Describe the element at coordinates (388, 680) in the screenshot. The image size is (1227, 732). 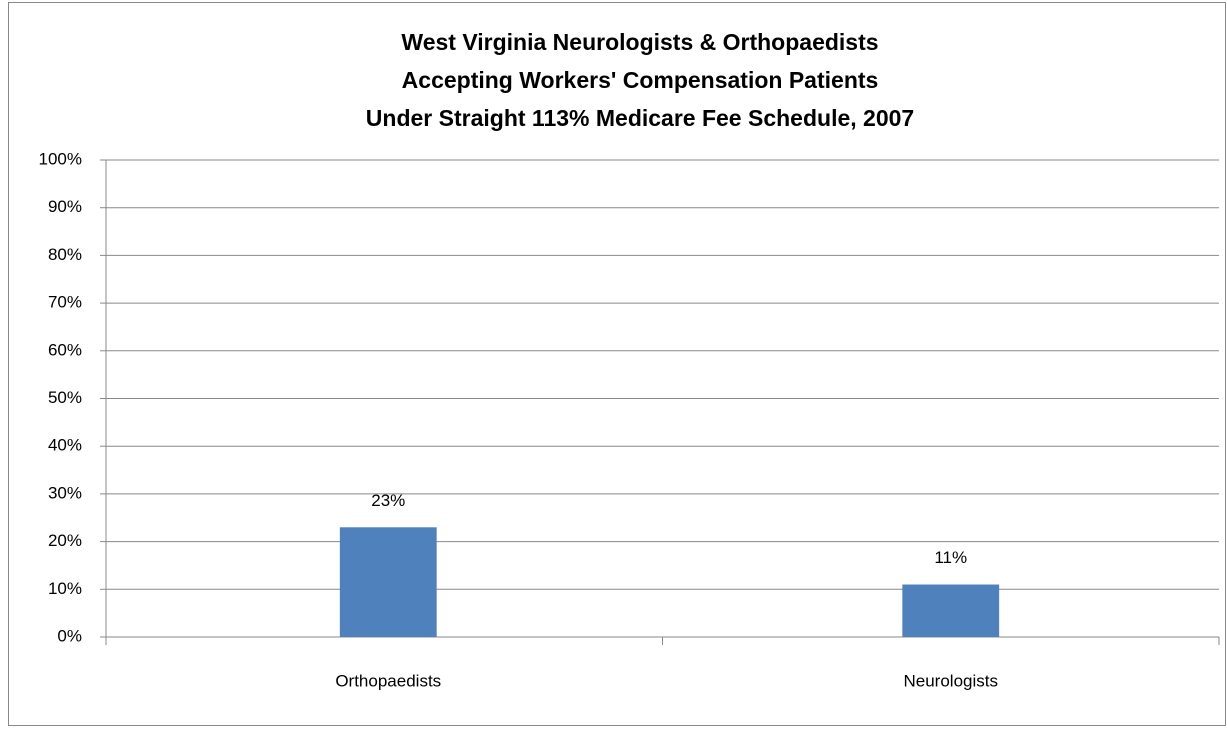
I see `x-tick-label: Orthopaedists` at that location.